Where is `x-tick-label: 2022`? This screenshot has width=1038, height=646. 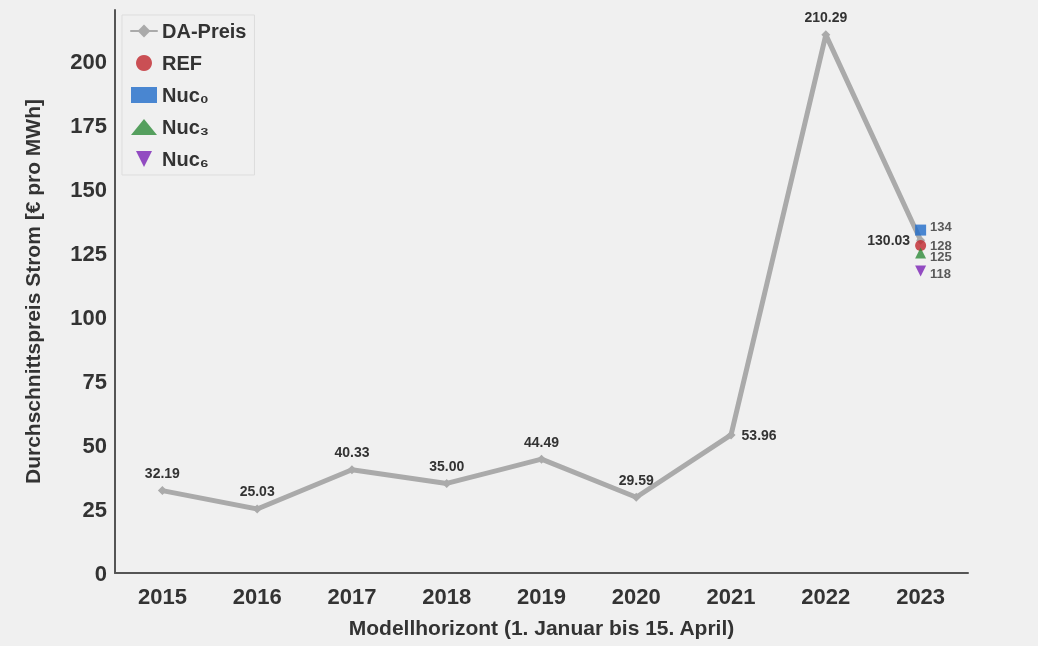 x-tick-label: 2022 is located at coordinates (826, 596).